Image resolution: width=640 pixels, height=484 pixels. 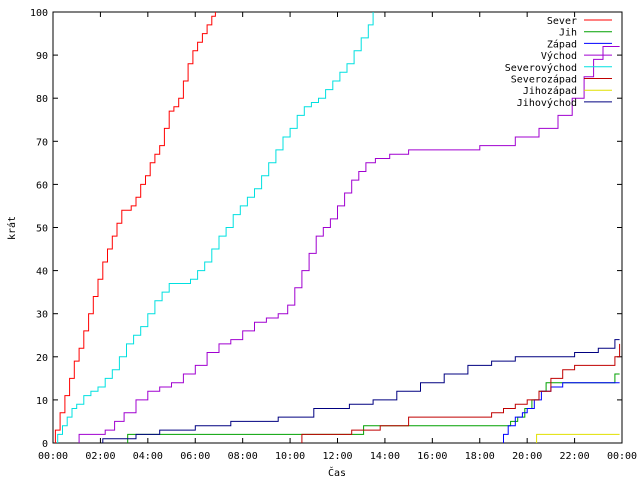 What do you see at coordinates (12, 228) in the screenshot?
I see `y-axis-label: krát` at bounding box center [12, 228].